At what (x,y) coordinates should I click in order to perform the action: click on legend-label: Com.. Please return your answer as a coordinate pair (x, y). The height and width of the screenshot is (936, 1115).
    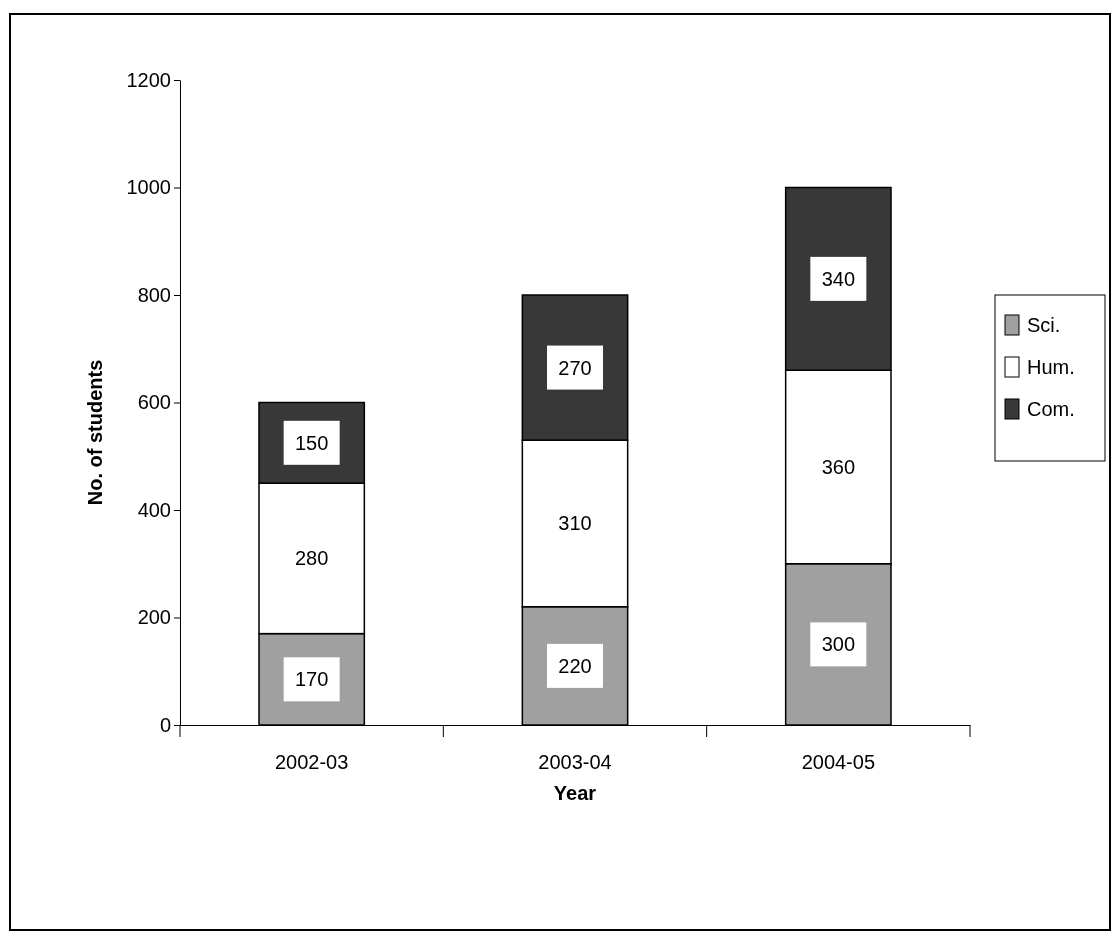
    Looking at the image, I should click on (1051, 409).